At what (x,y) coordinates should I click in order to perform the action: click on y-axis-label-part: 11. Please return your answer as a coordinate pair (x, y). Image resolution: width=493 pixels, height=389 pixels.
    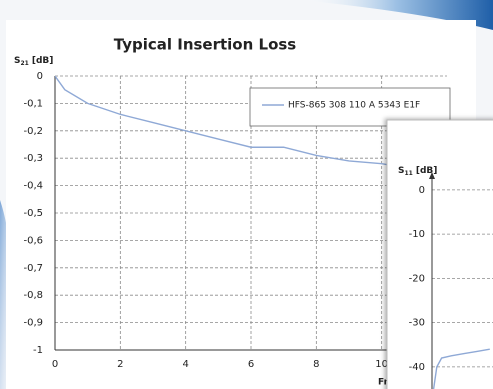
    Looking at the image, I should click on (408, 173).